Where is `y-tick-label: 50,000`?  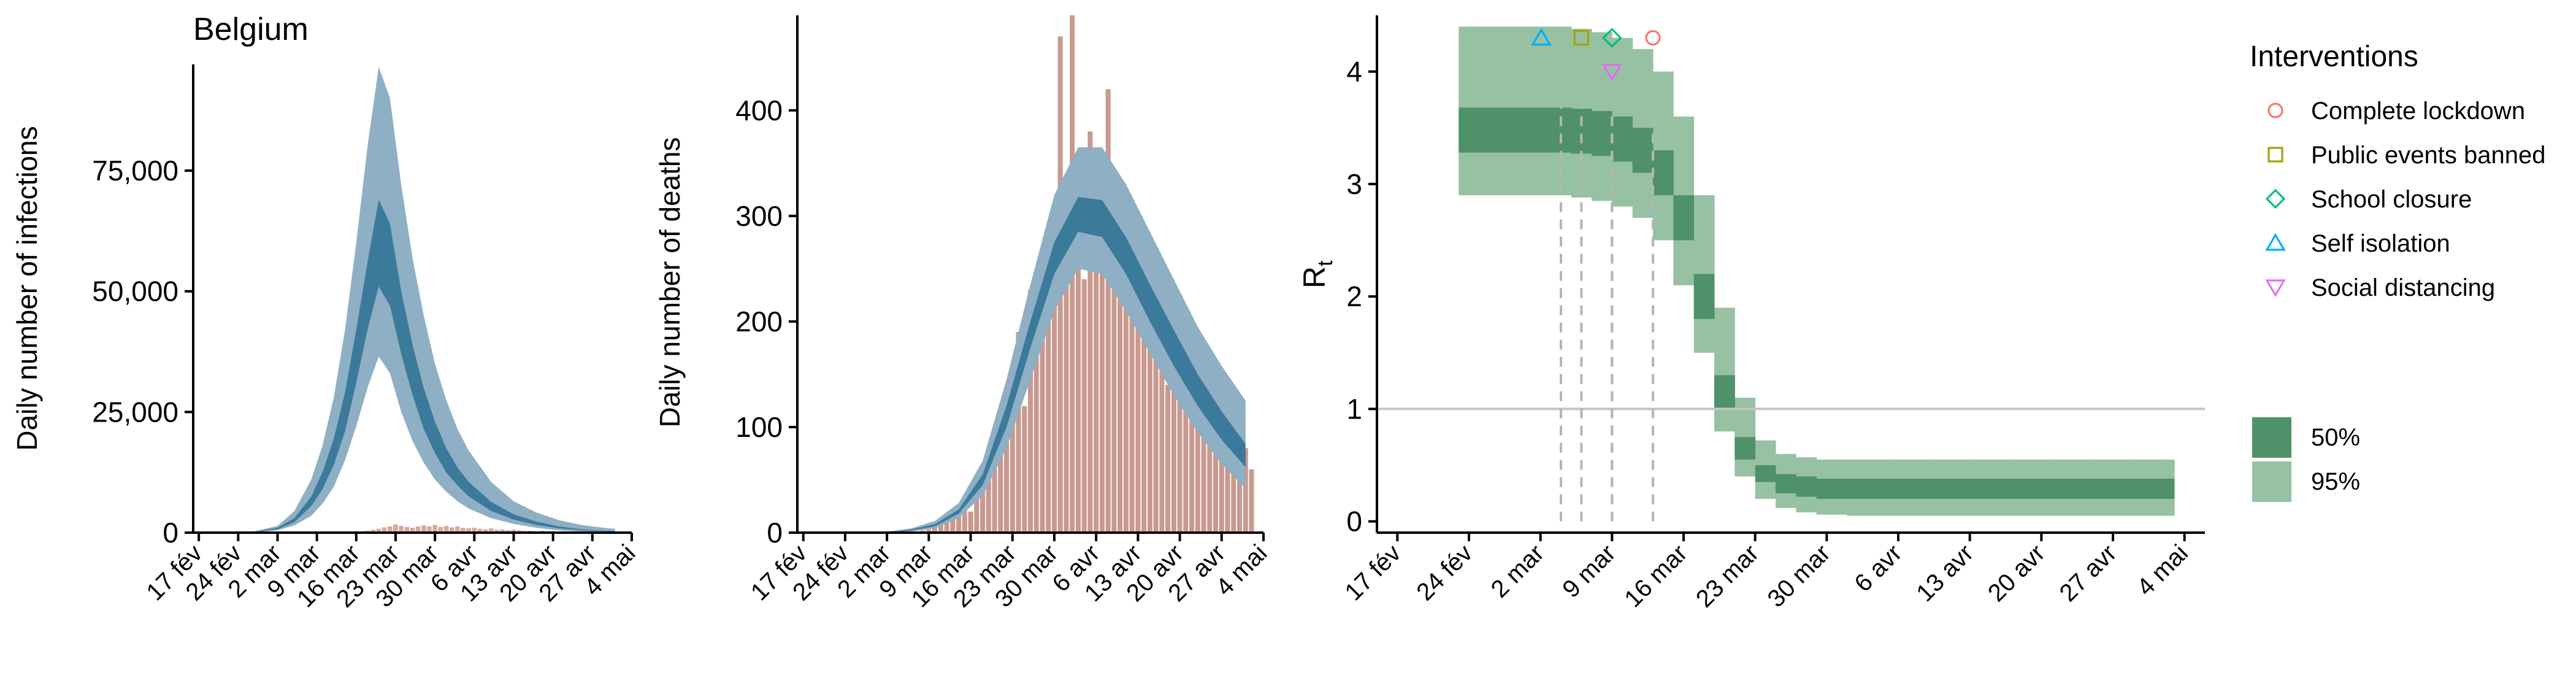
y-tick-label: 50,000 is located at coordinates (135, 291).